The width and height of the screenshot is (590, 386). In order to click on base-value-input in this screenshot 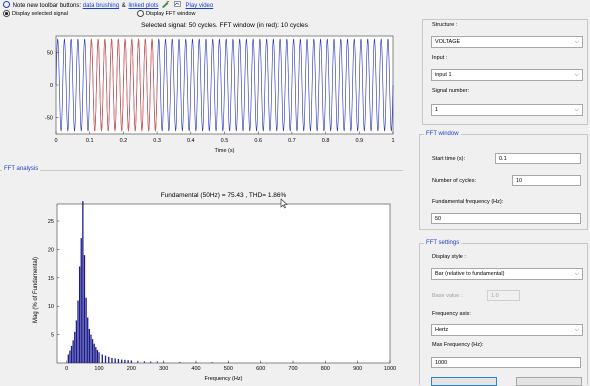, I will do `click(503, 295)`.